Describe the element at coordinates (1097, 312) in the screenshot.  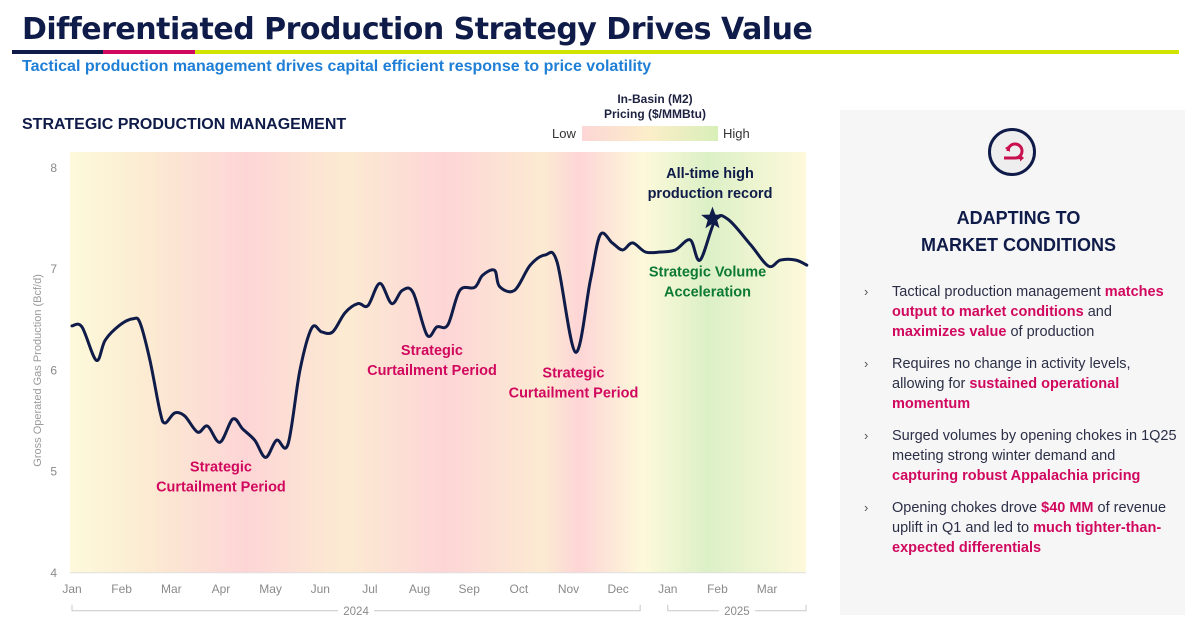
I see `bullet-text: and` at that location.